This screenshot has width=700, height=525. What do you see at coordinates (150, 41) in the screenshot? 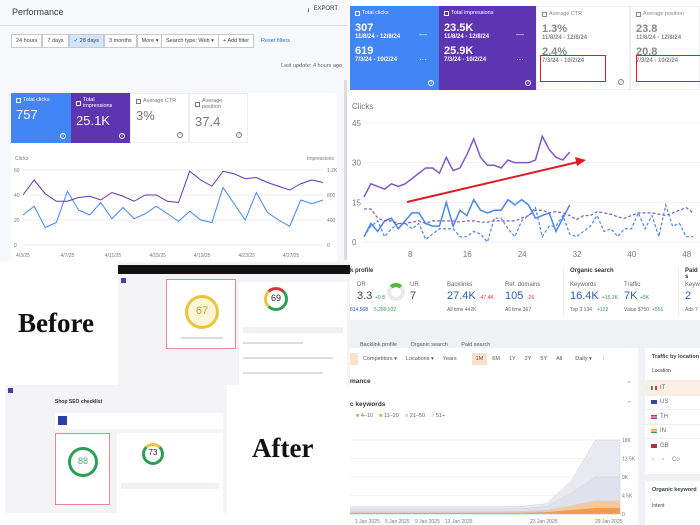
I see `range-more: More ▾` at bounding box center [150, 41].